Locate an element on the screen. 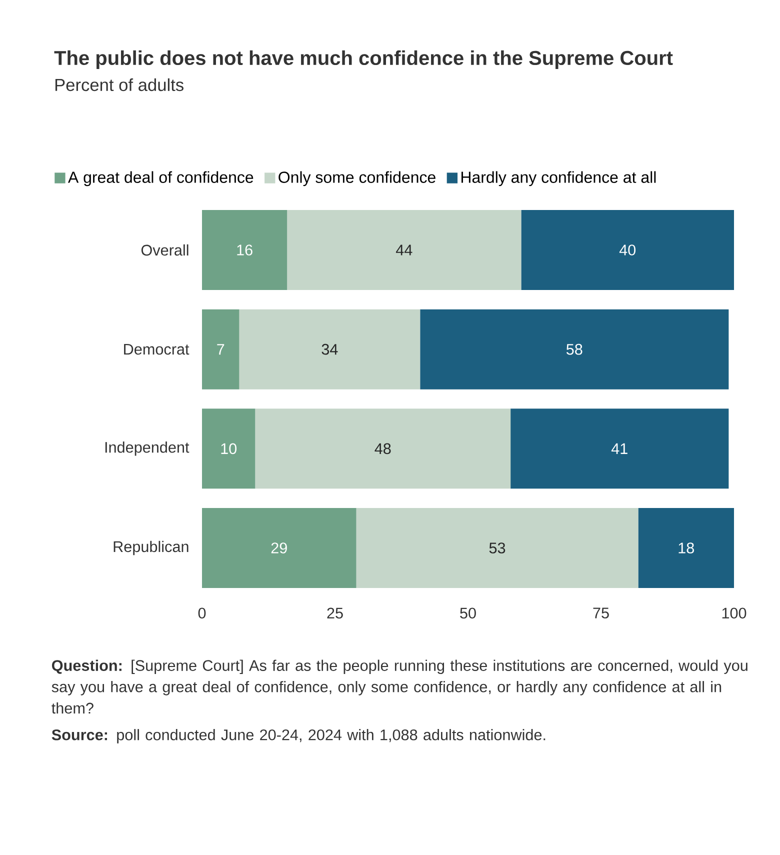 The height and width of the screenshot is (855, 780). data-label: 16 is located at coordinates (244, 250).